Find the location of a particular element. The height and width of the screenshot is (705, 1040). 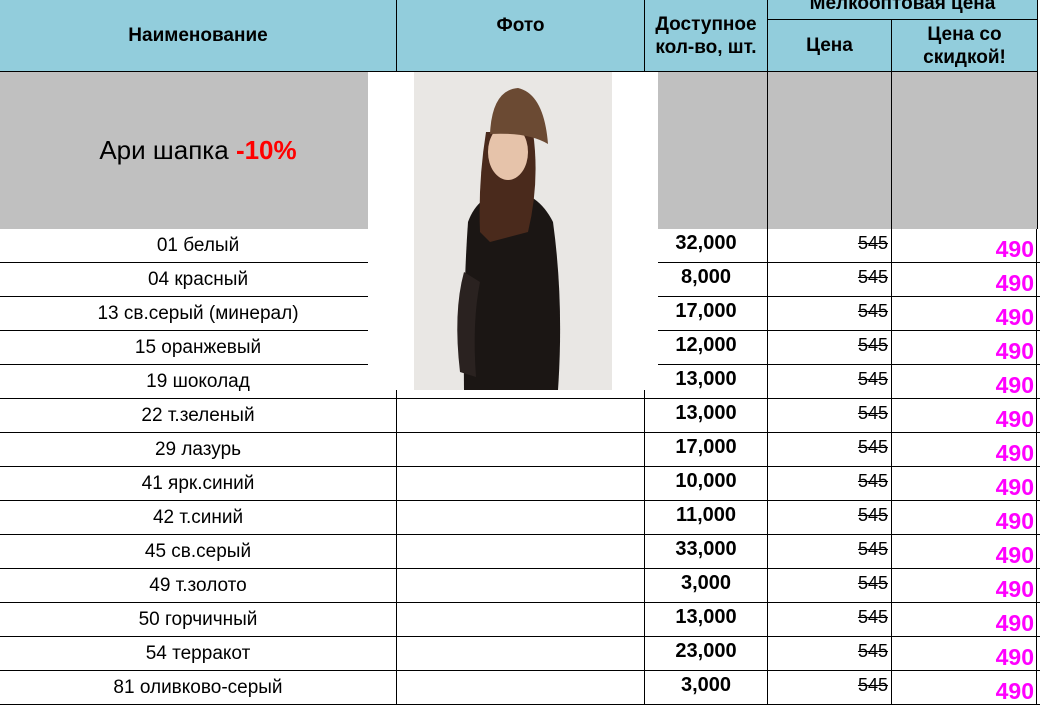

product-title: Ари шапка is located at coordinates (164, 150).